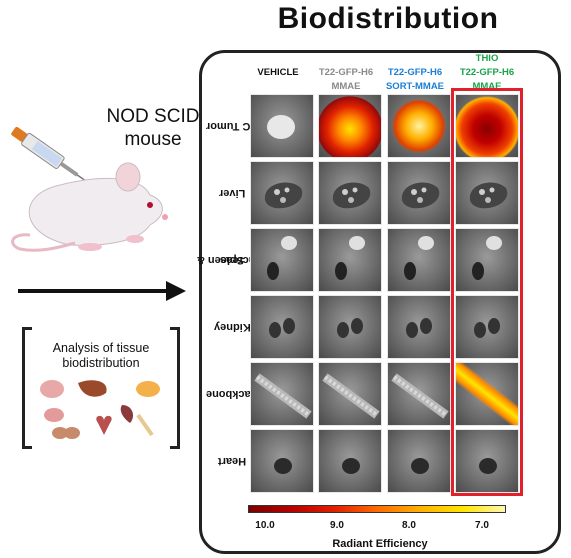 The height and width of the screenshot is (558, 571). I want to click on brain-icon, so click(52, 389).